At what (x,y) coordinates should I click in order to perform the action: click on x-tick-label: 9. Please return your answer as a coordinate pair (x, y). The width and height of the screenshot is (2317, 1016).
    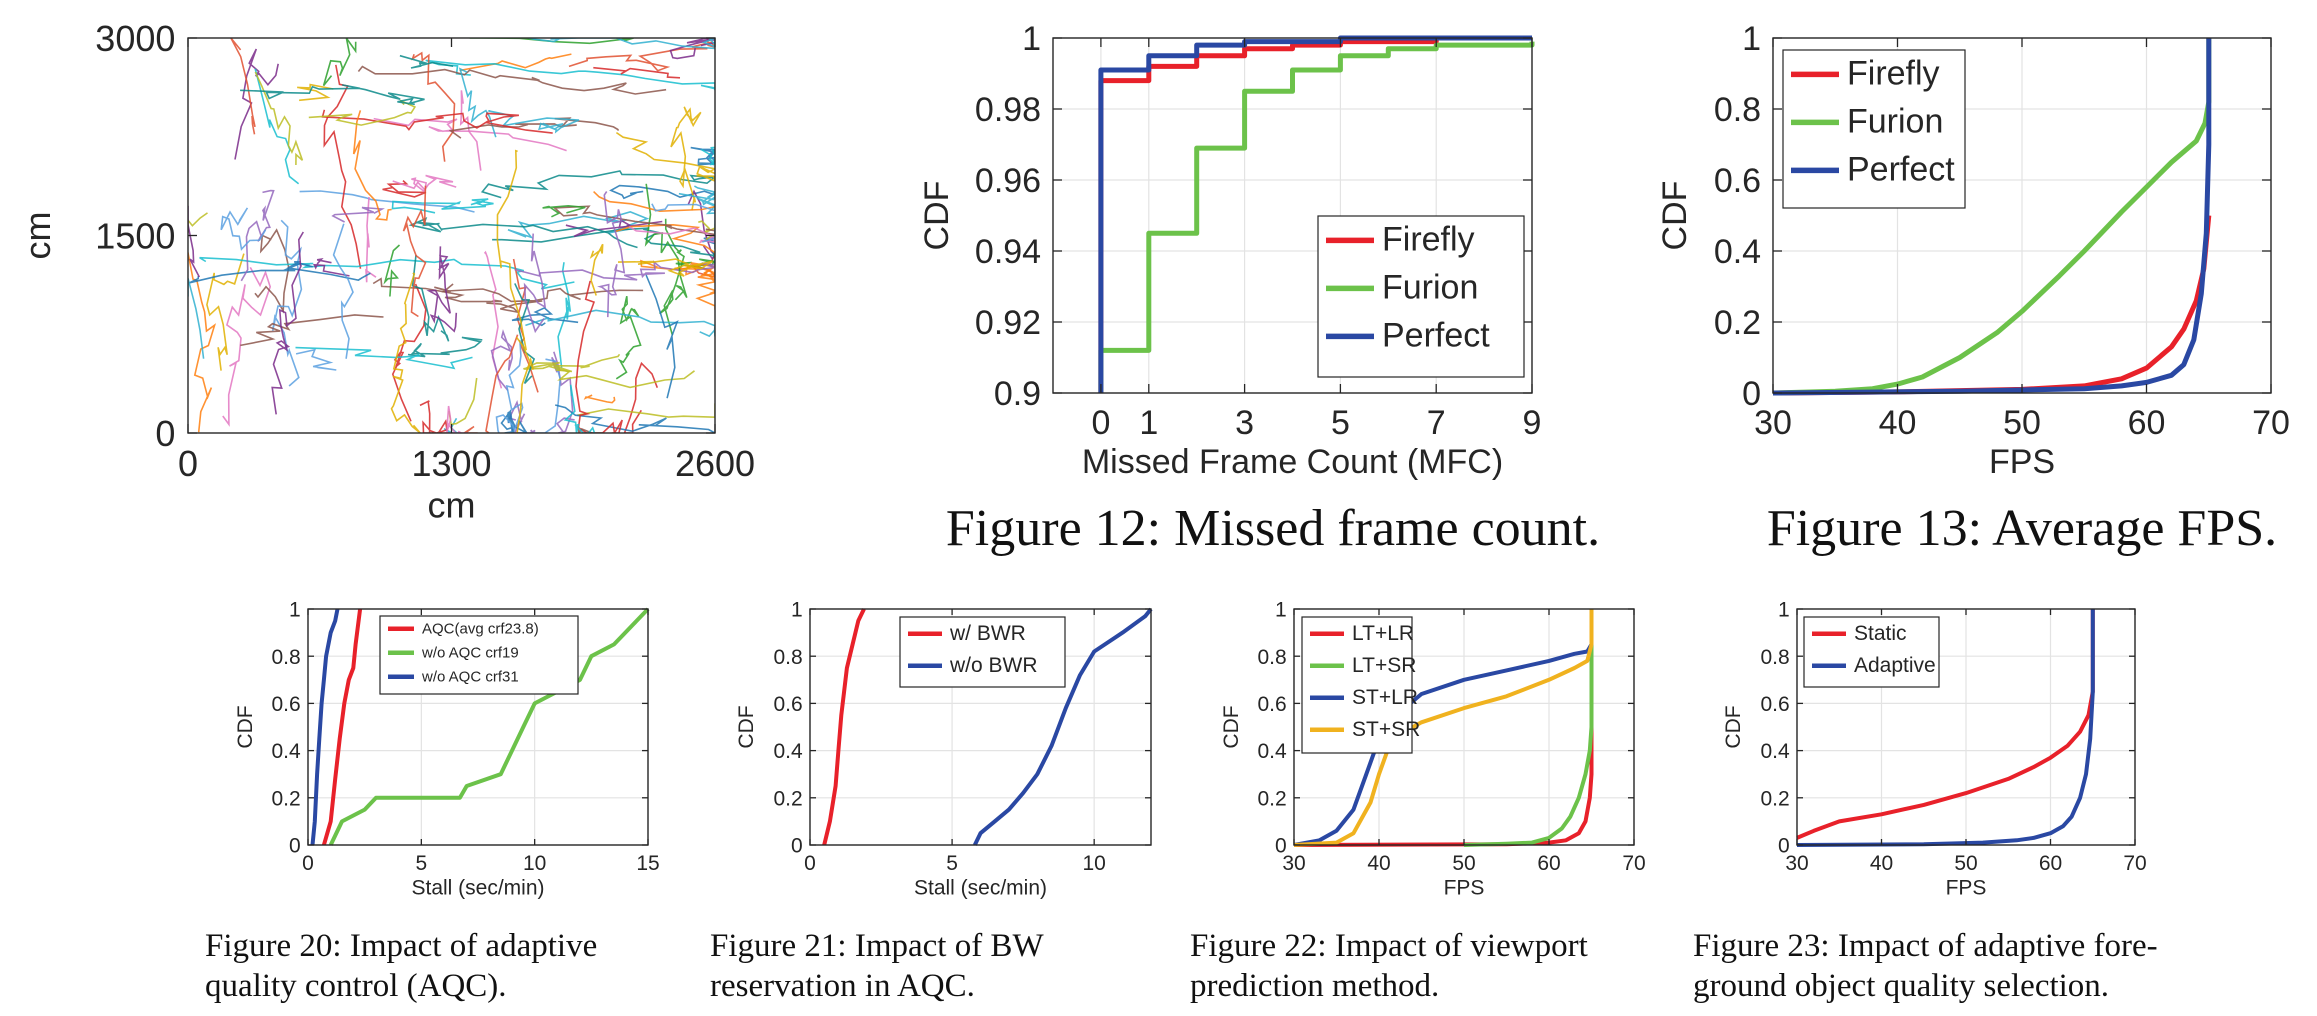
    Looking at the image, I should click on (1532, 423).